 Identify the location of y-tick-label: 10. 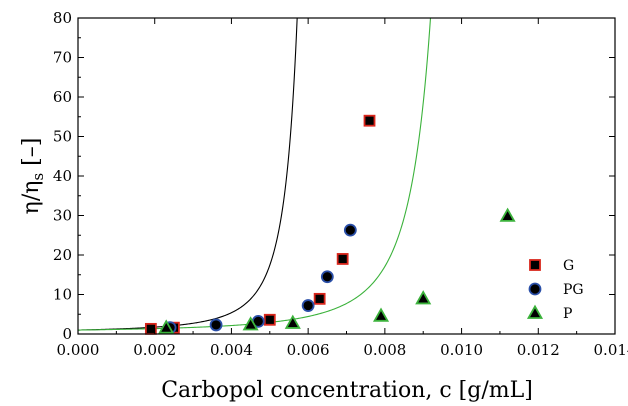
(62, 295).